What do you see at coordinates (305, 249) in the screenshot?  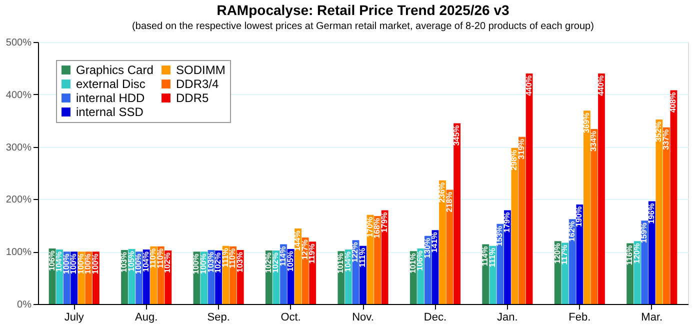 I see `data-label: 127%` at bounding box center [305, 249].